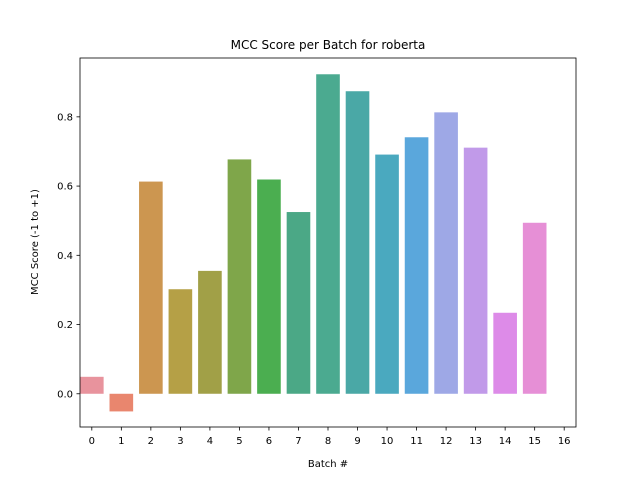 The width and height of the screenshot is (640, 480). I want to click on chart-title: MCC Score per Batch for roberta, so click(328, 45).